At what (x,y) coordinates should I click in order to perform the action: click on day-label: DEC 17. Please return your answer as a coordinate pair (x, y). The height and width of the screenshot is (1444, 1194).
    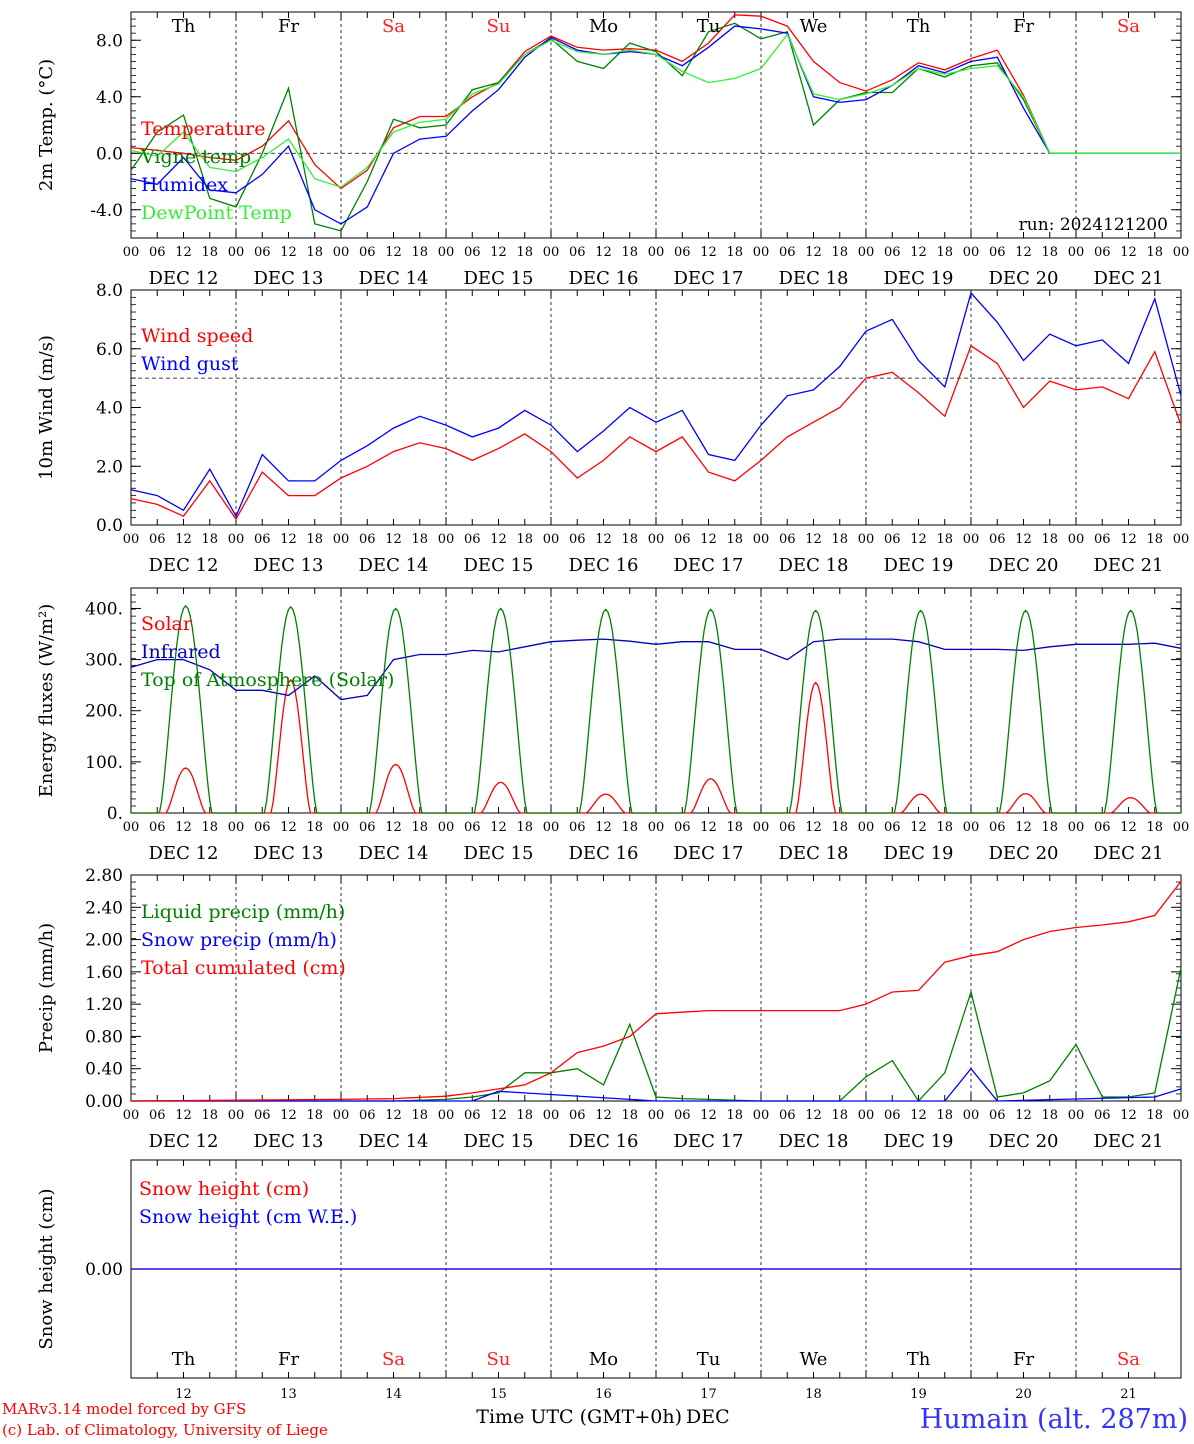
    Looking at the image, I should click on (709, 1141).